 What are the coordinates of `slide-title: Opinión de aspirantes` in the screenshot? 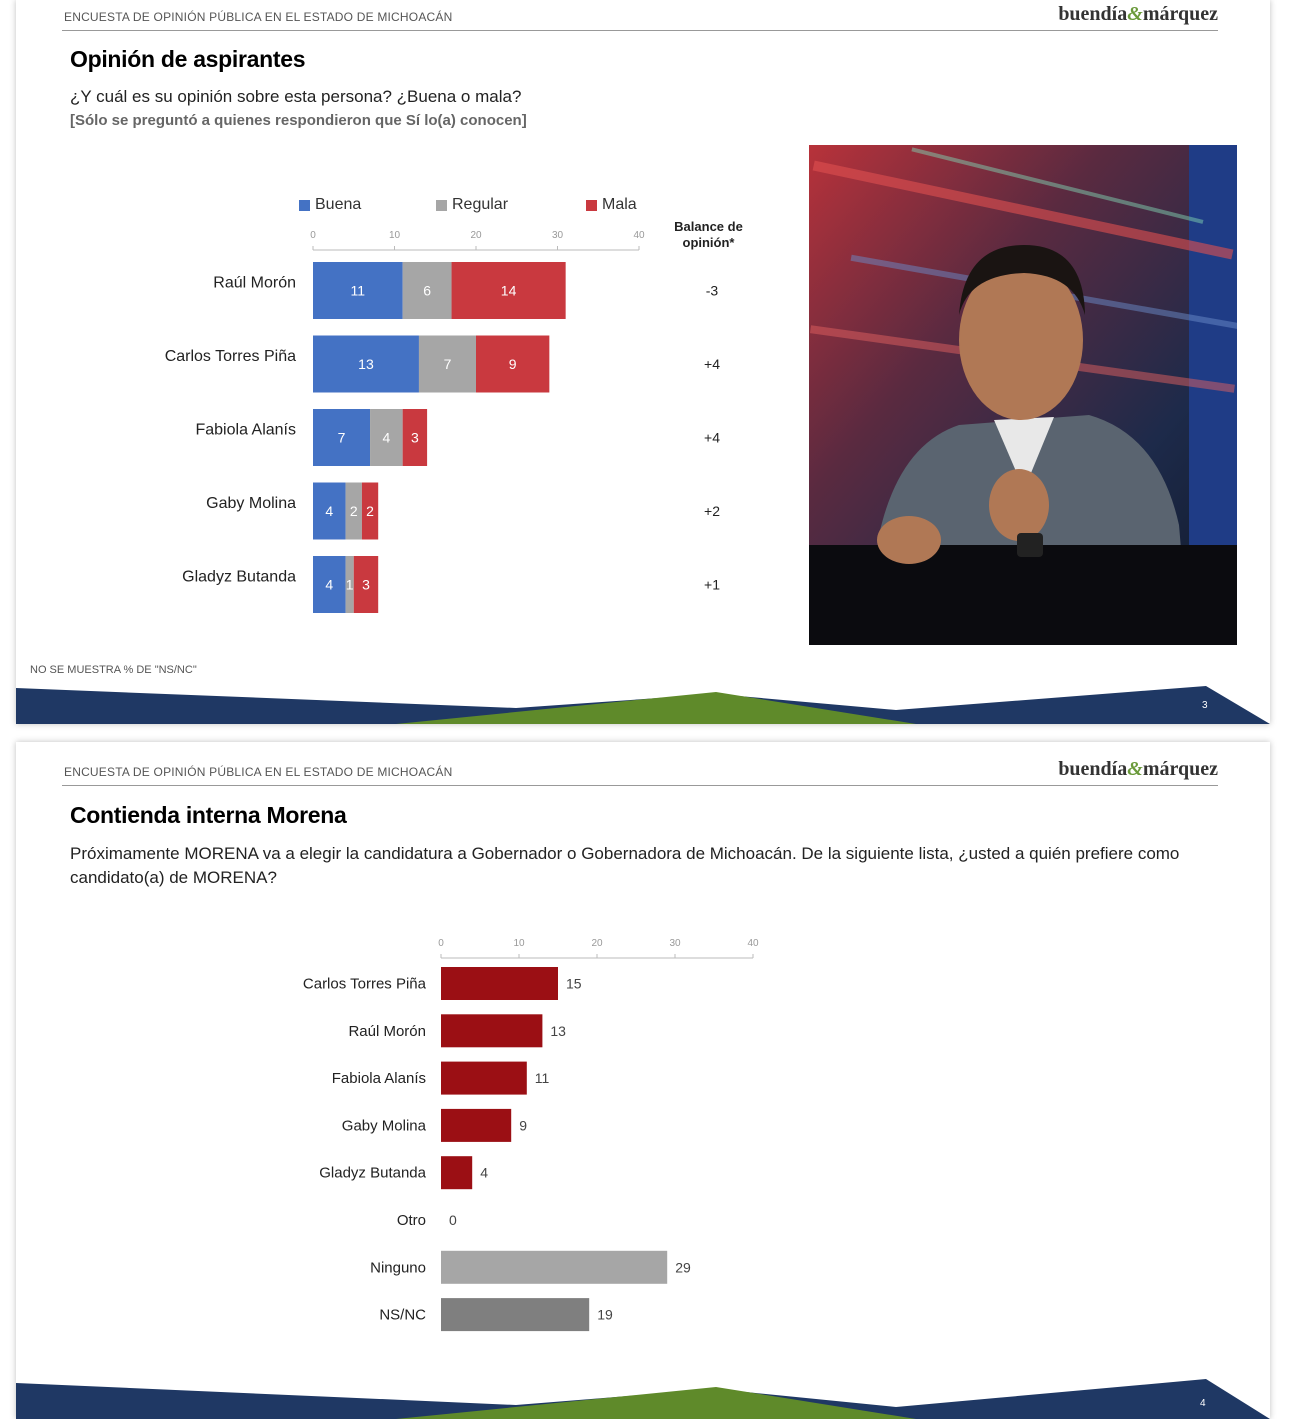 It's located at (188, 59).